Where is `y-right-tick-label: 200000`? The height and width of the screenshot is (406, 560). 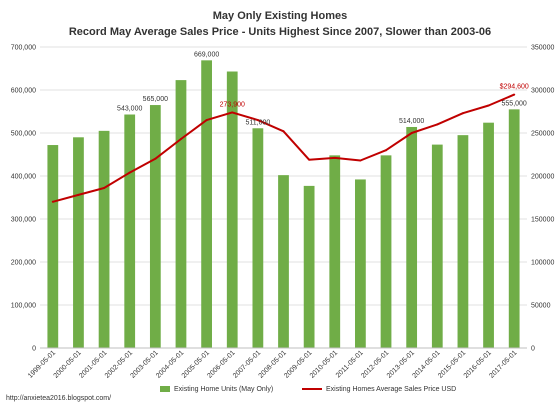 y-right-tick-label: 200000 is located at coordinates (542, 177).